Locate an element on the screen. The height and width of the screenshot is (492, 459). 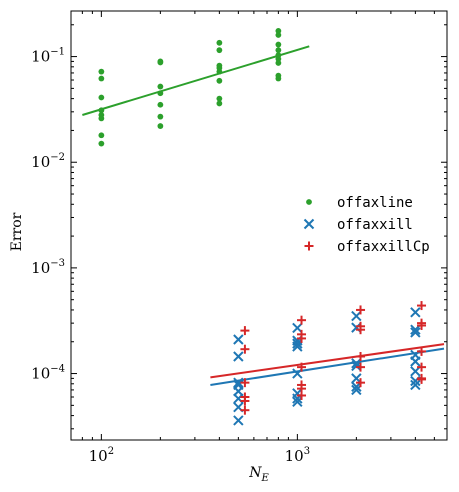
y-tick-label: 10⁻⁴ is located at coordinates (48, 373).